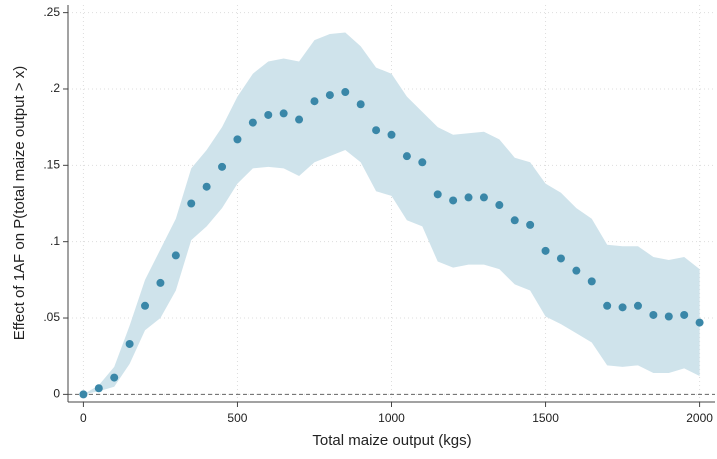 This screenshot has height=459, width=717. What do you see at coordinates (83, 418) in the screenshot?
I see `x-tick-label: 0` at bounding box center [83, 418].